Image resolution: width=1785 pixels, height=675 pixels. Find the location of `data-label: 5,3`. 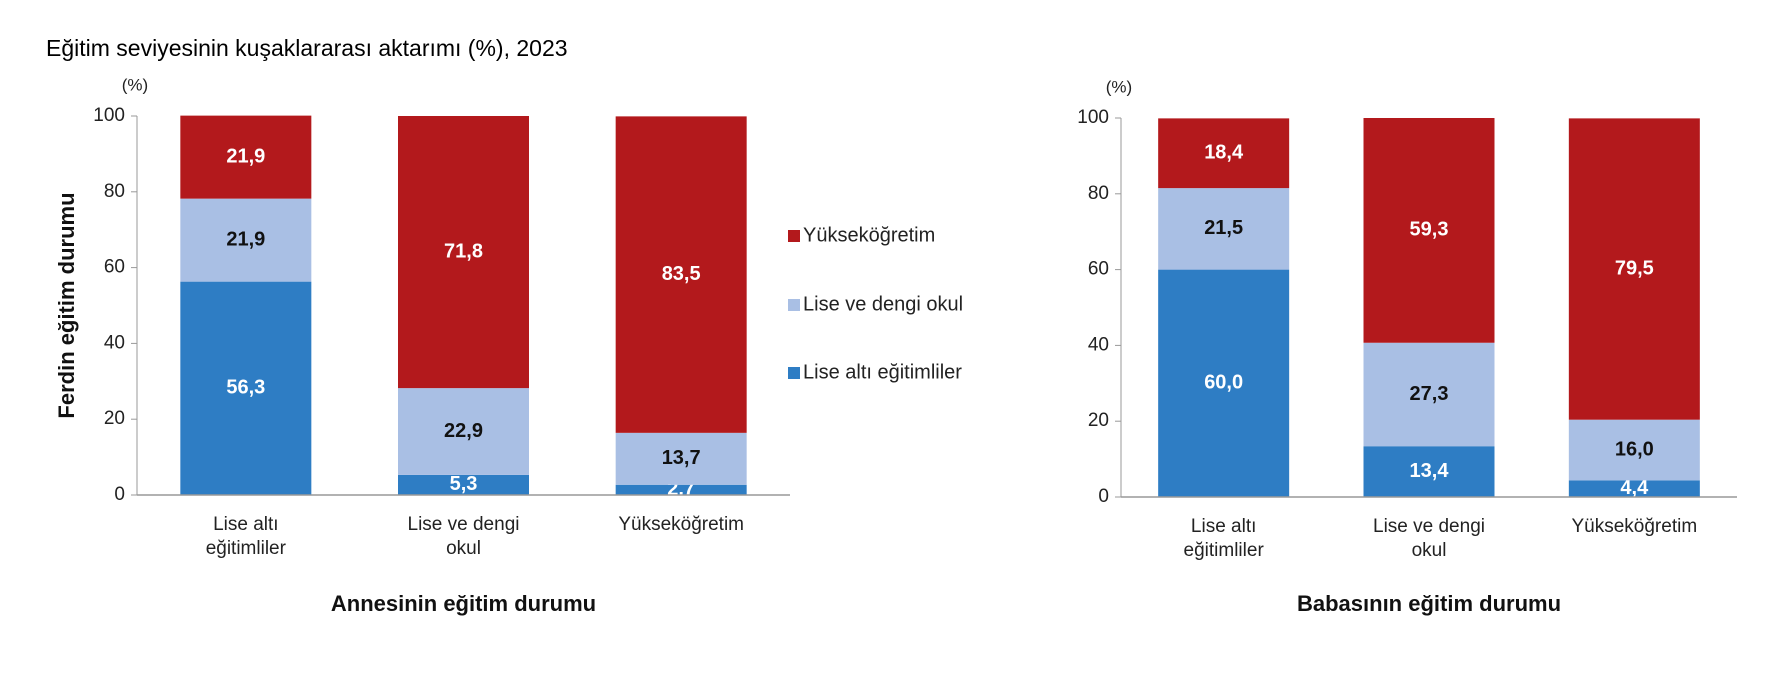

data-label: 5,3 is located at coordinates (464, 484).